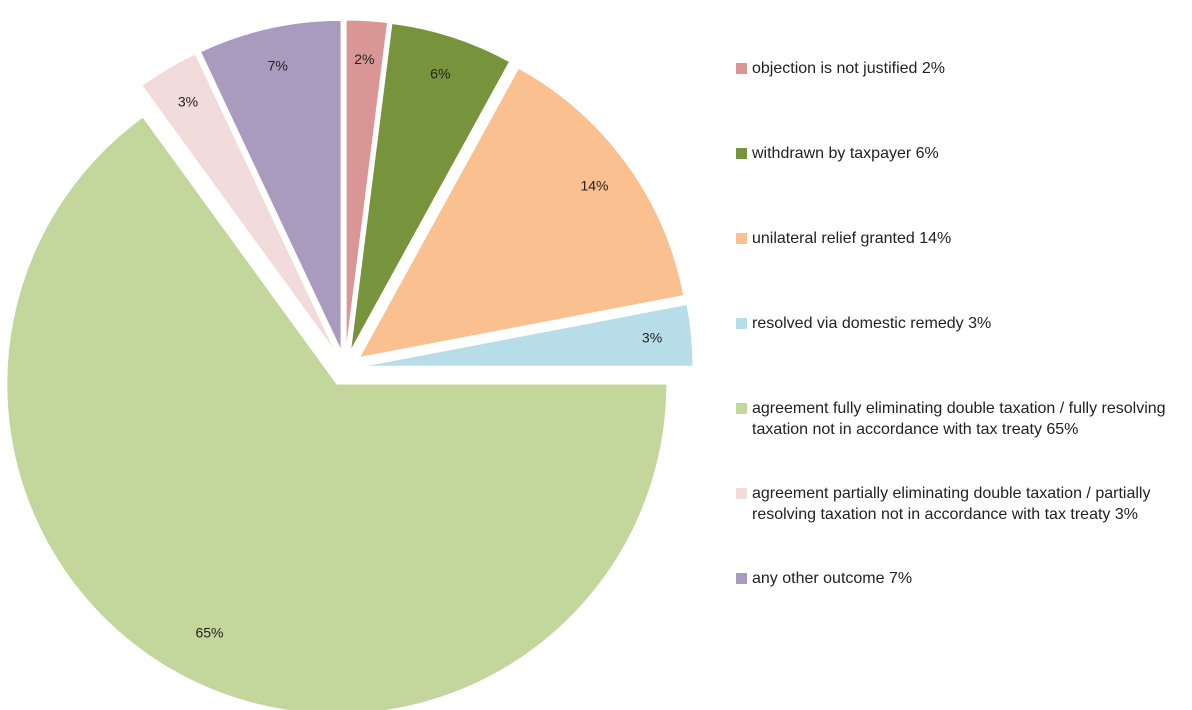 The height and width of the screenshot is (710, 1192). I want to click on legend-item: any other outcome 7%, so click(961, 578).